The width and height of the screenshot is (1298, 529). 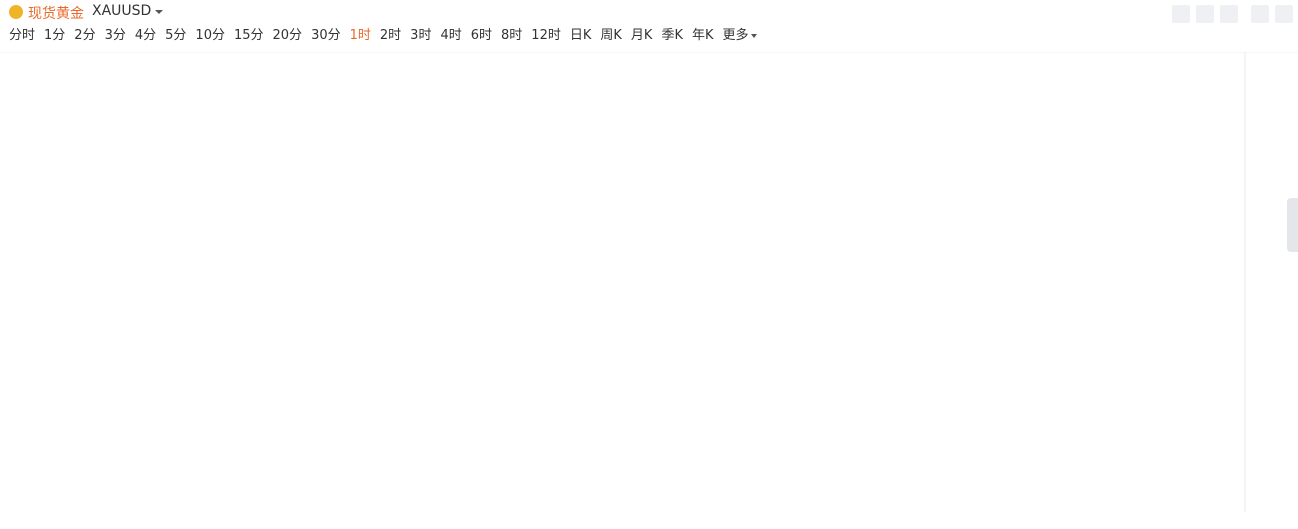 What do you see at coordinates (1205, 14) in the screenshot?
I see `draw-button` at bounding box center [1205, 14].